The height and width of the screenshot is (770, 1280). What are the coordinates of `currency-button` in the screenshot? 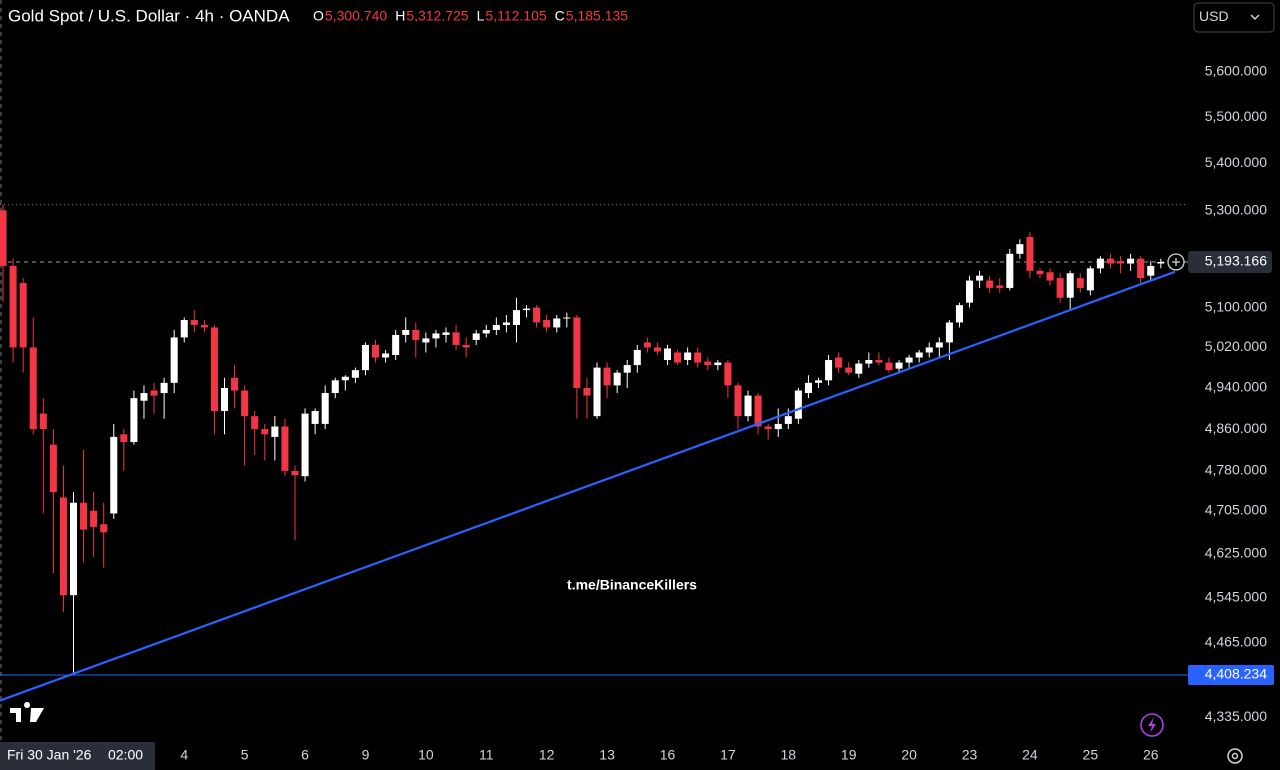 It's located at (1234, 17).